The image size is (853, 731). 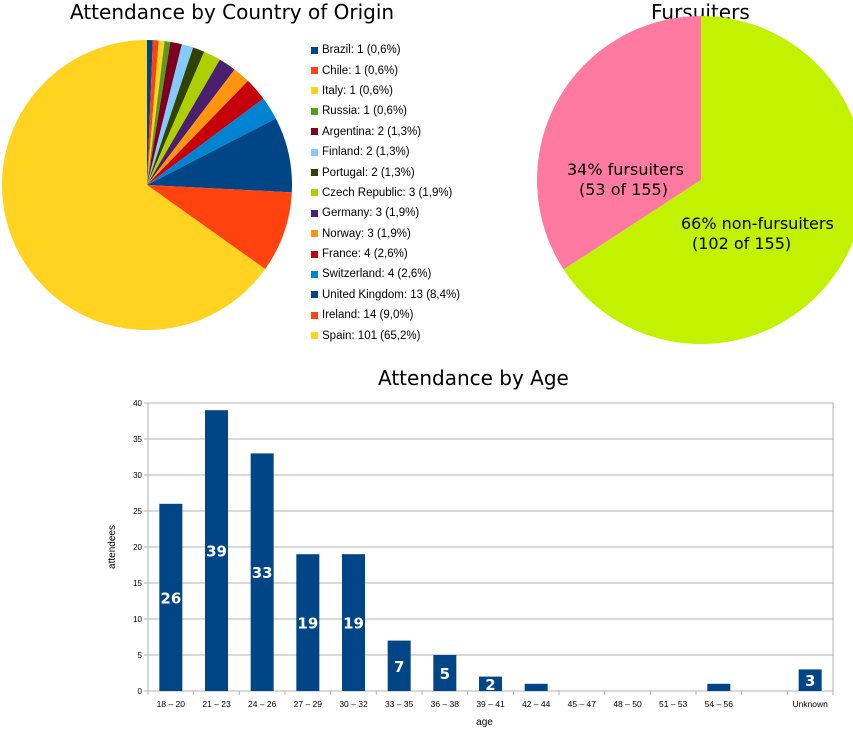 I want to click on x-tick-label: 30 – 32, so click(x=353, y=704).